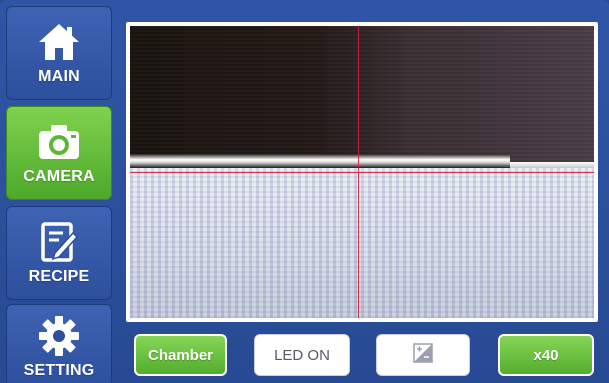 This screenshot has height=383, width=609. I want to click on zoom-x40-button: x40, so click(546, 355).